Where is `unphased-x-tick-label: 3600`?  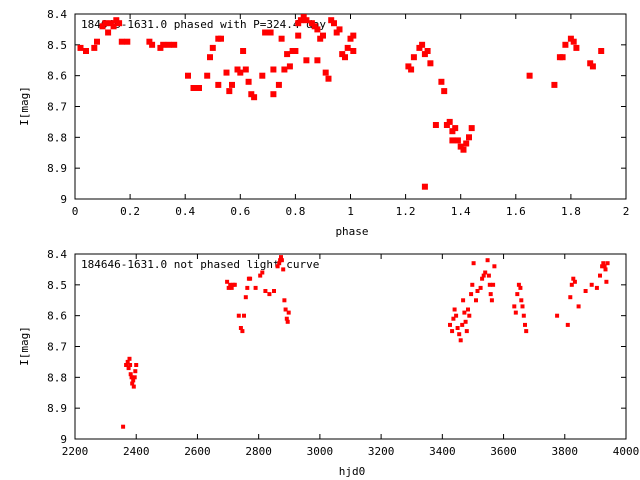
unphased-x-tick-label: 3600 is located at coordinates (503, 451).